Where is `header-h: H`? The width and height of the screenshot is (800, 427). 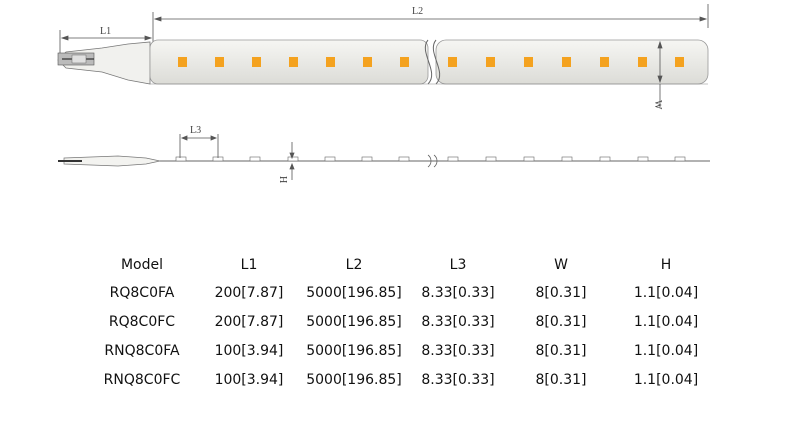
header-h: H is located at coordinates (666, 265).